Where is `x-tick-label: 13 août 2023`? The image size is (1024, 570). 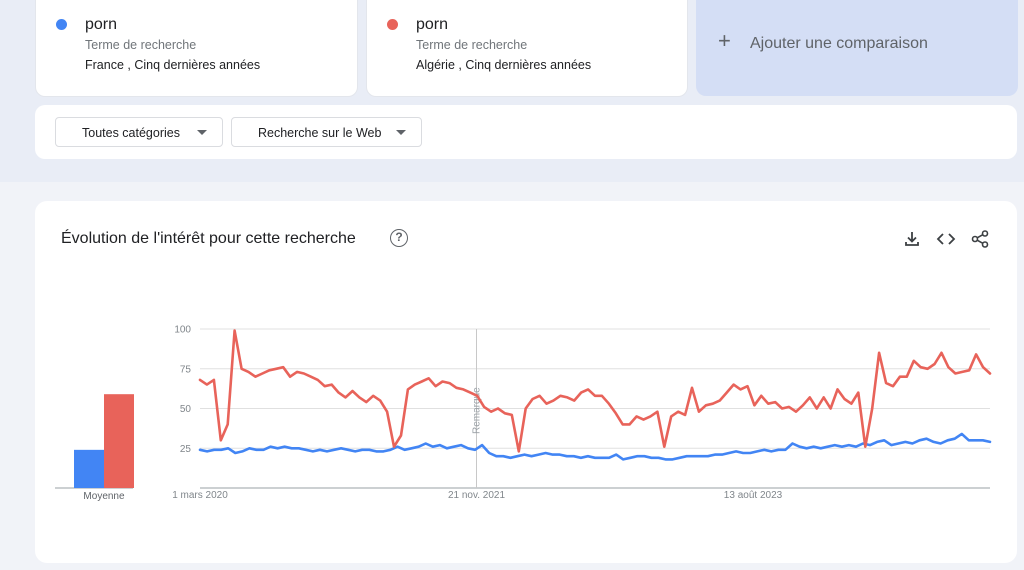
x-tick-label: 13 août 2023 is located at coordinates (753, 495).